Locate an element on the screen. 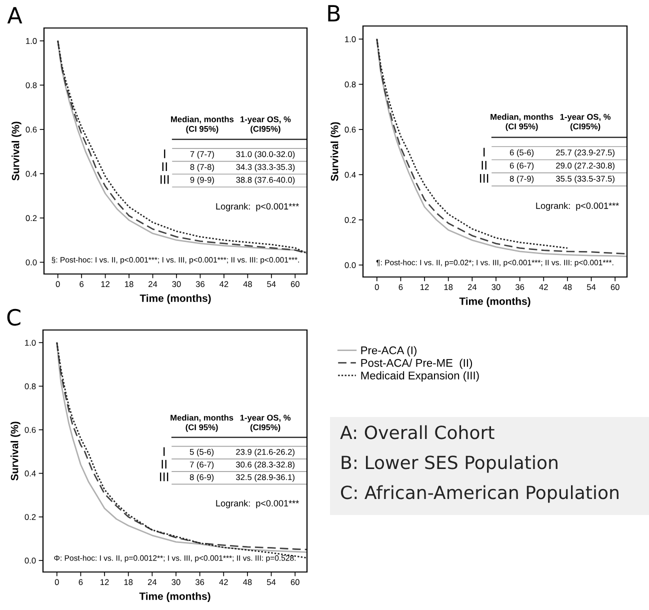 Image resolution: width=649 pixels, height=610 pixels. annotation: 25.7 (23.9-27.5) is located at coordinates (585, 153).